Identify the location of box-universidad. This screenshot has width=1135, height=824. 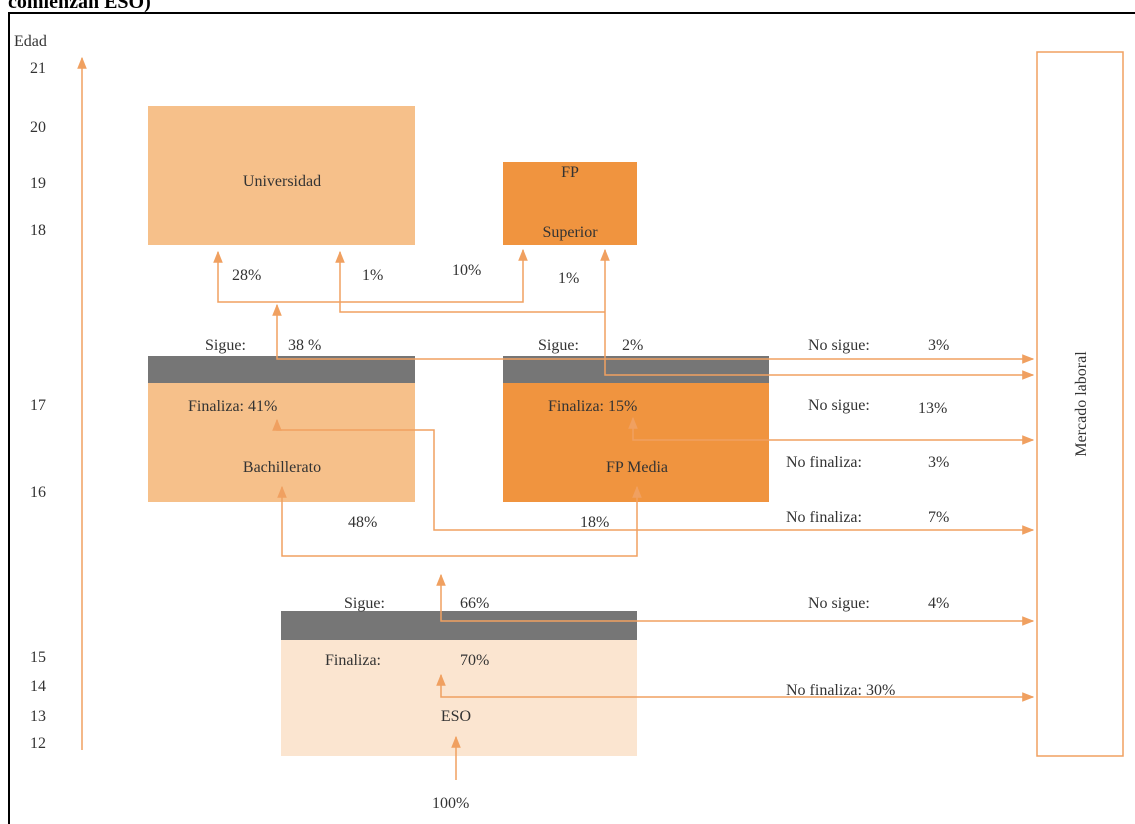
(281, 175).